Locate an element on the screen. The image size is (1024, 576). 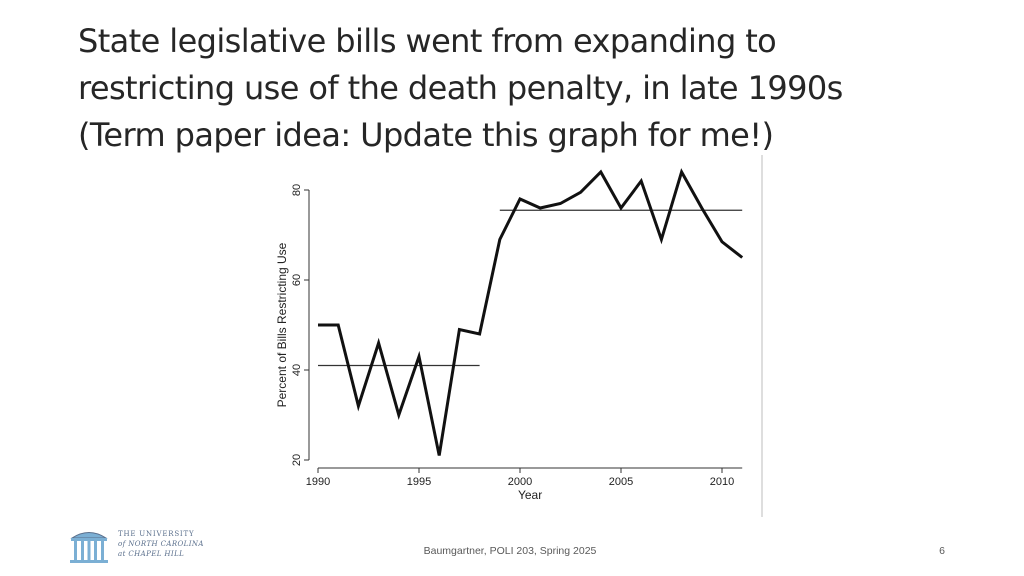
page-number: 6 is located at coordinates (942, 551).